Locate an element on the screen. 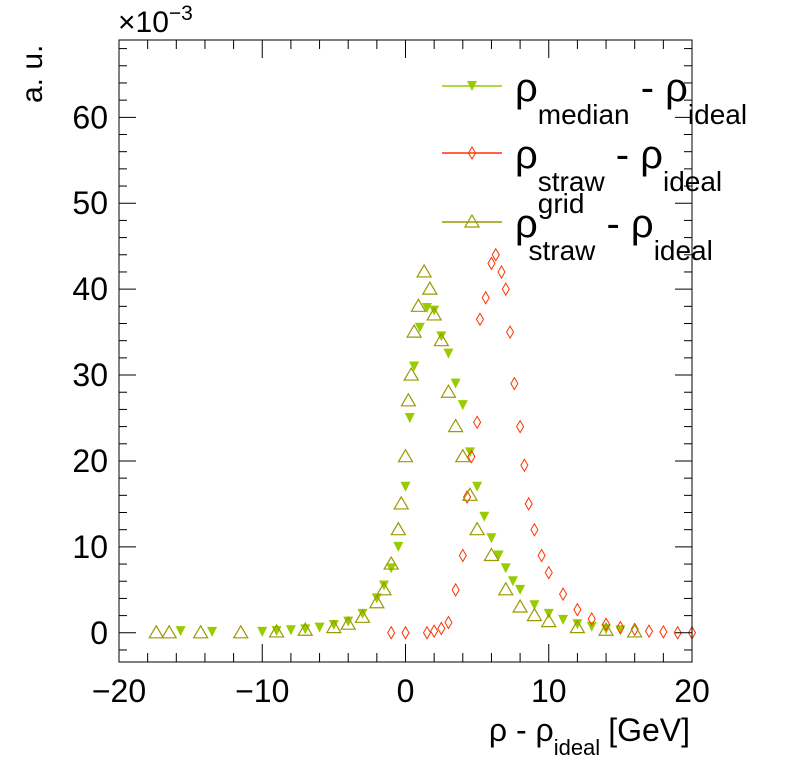 This screenshot has height=772, width=796. x-tick-label: 0 is located at coordinates (406, 691).